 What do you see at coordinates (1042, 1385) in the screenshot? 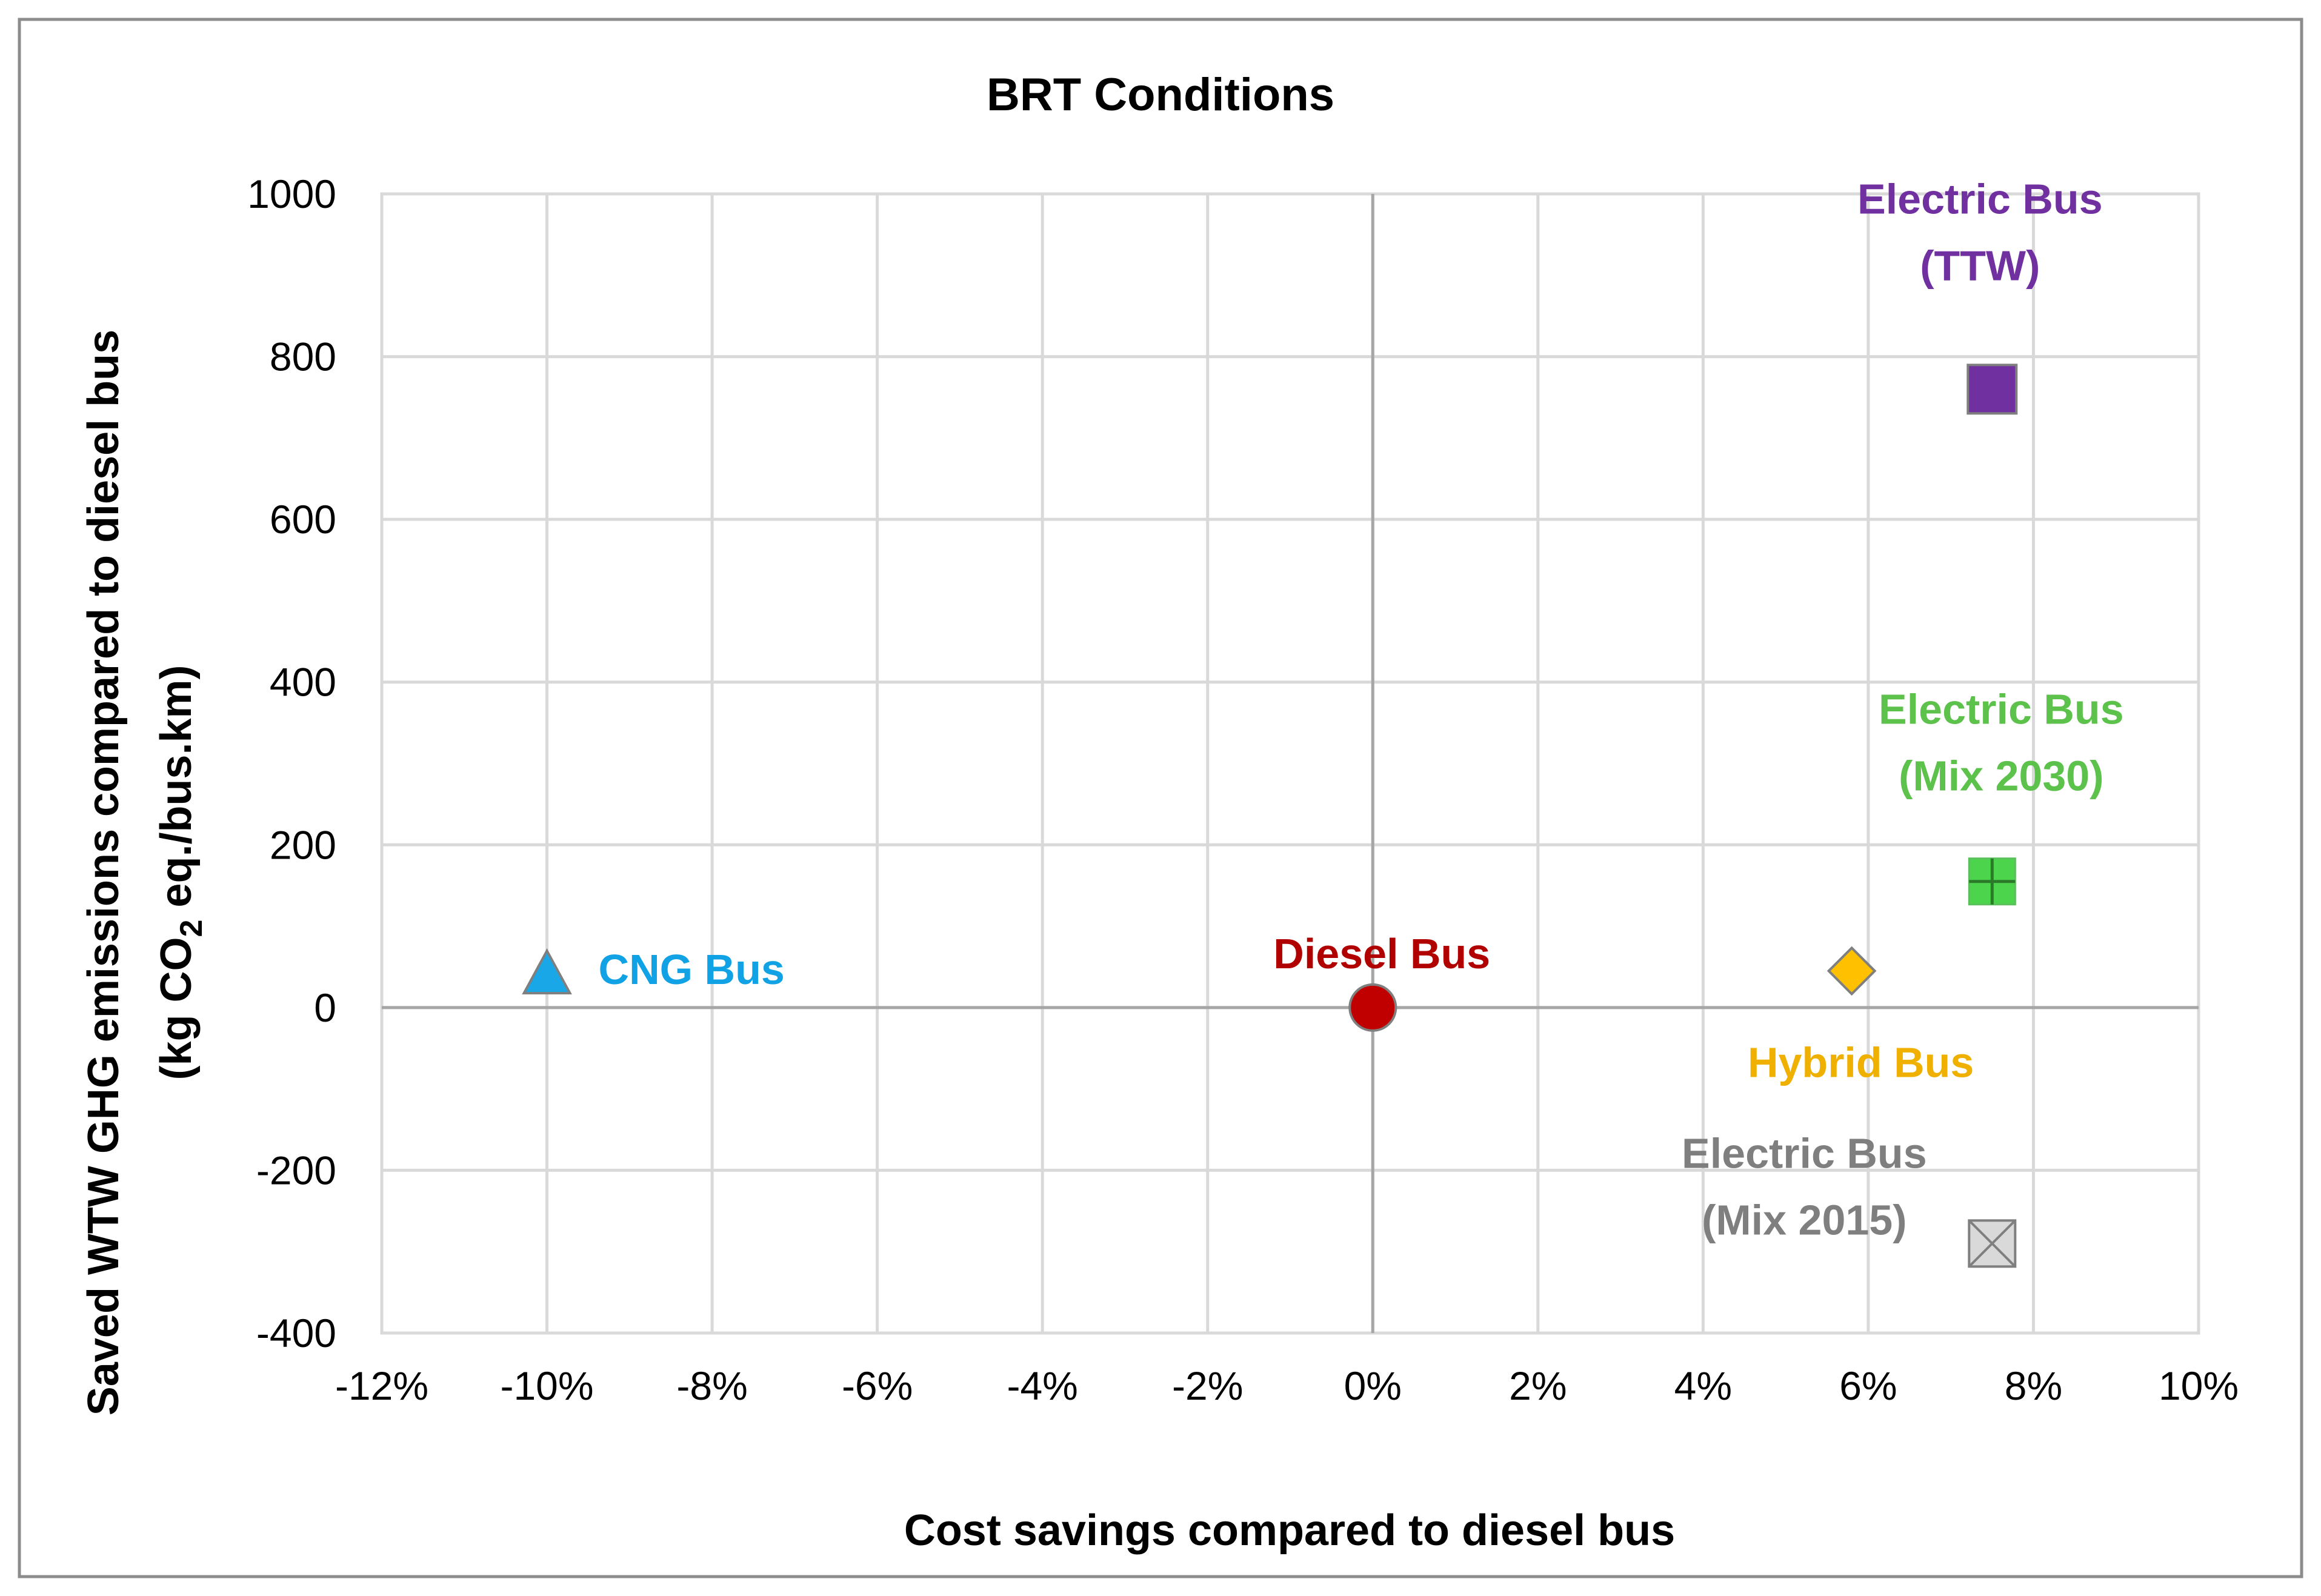
I see `x-tick-label: -4%` at bounding box center [1042, 1385].